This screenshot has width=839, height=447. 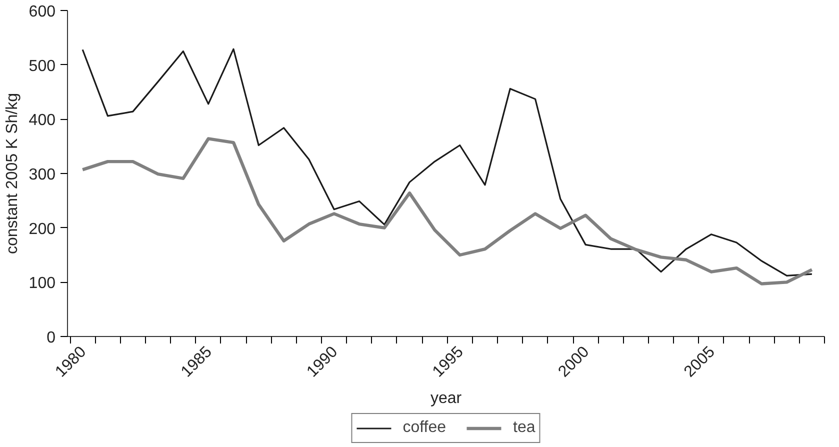 What do you see at coordinates (42, 283) in the screenshot?
I see `y-tick-label: 100` at bounding box center [42, 283].